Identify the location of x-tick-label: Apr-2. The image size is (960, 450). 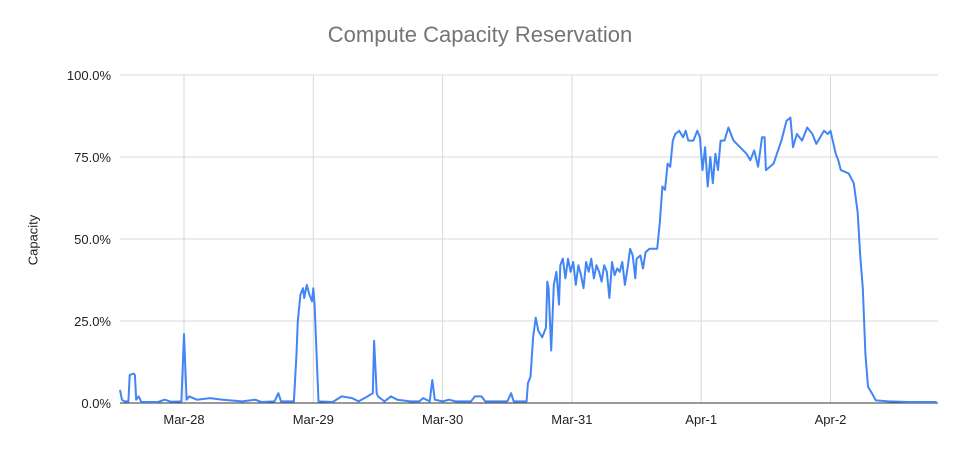
(831, 419).